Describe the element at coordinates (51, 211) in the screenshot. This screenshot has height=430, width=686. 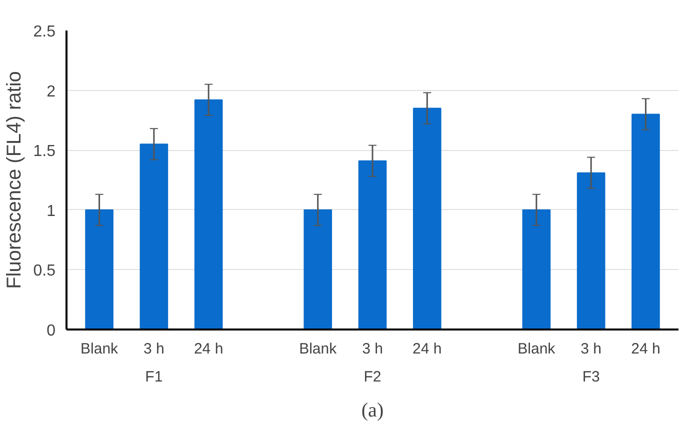
I see `y-tick-label: 1` at that location.